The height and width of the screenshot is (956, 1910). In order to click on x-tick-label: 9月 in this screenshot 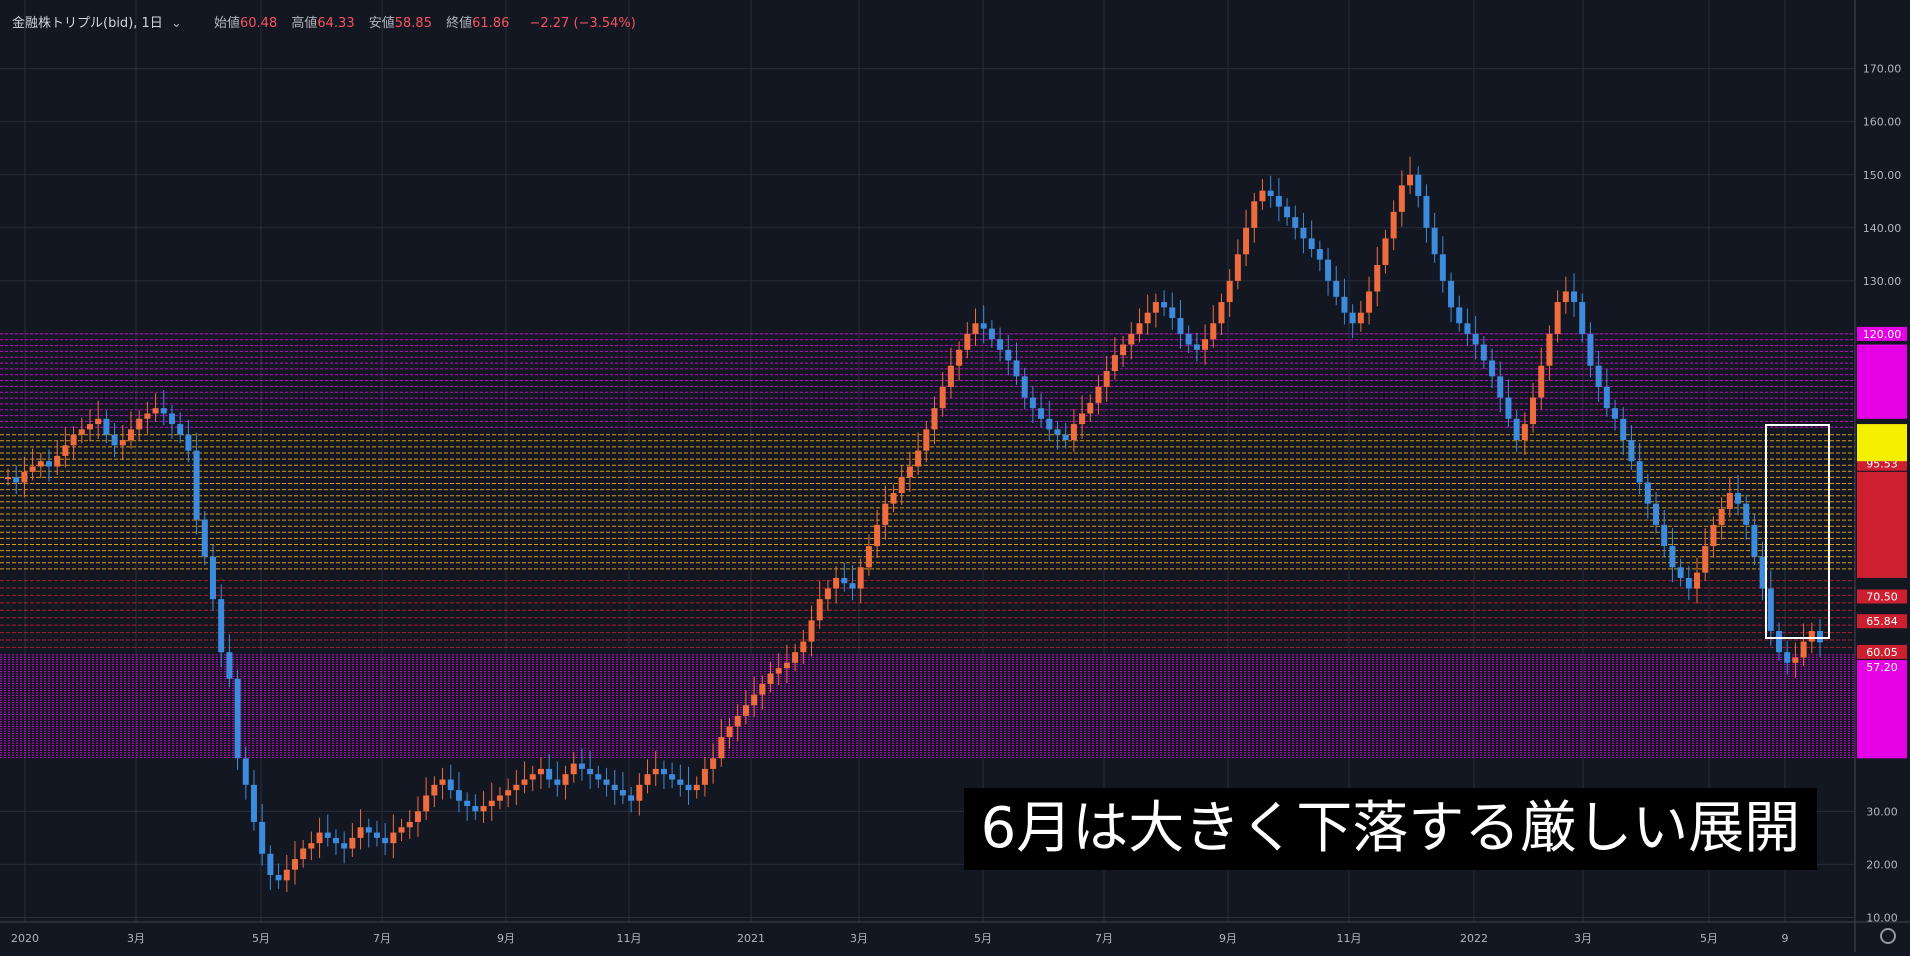, I will do `click(1228, 938)`.